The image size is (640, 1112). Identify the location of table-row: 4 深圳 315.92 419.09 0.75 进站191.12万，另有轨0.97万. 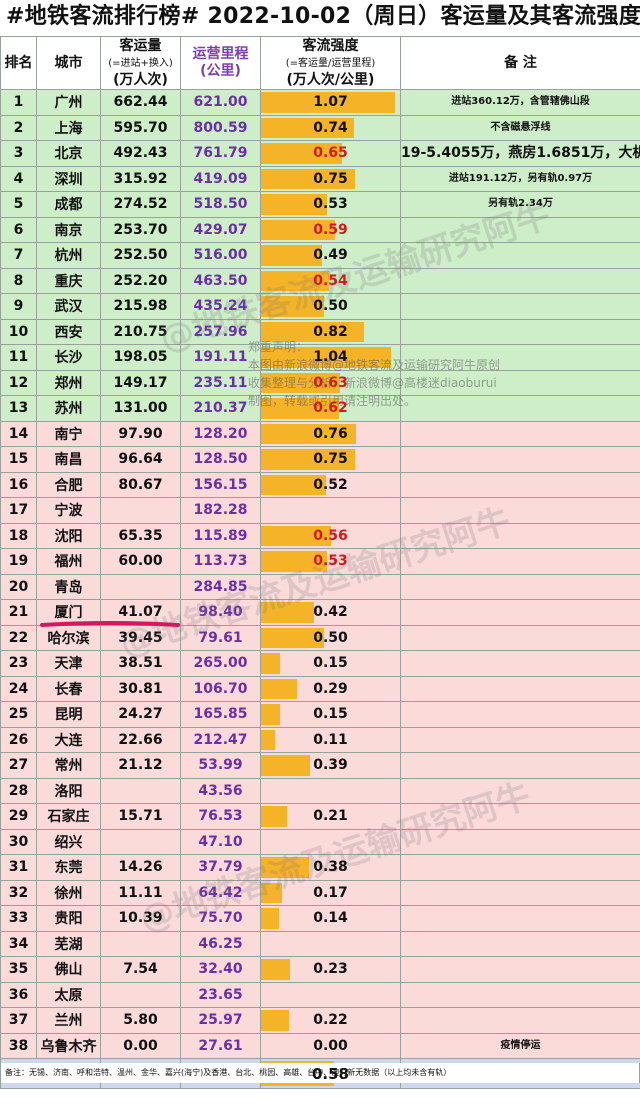
(320, 178).